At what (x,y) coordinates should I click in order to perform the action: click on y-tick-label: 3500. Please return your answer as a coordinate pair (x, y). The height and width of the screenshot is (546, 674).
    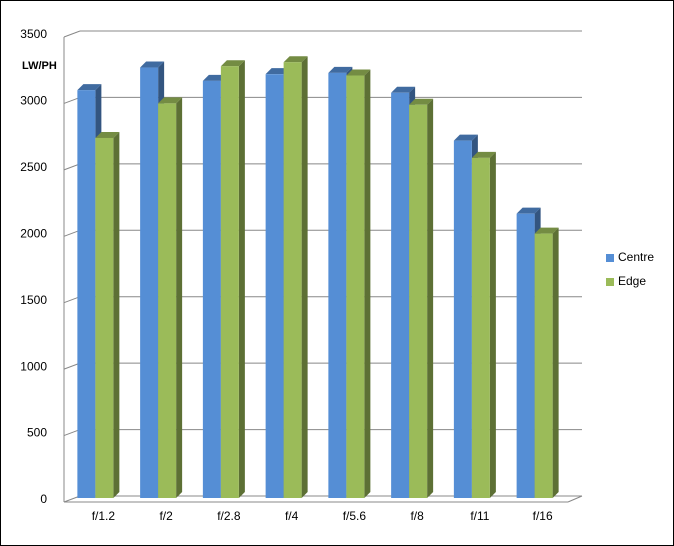
    Looking at the image, I should click on (33, 34).